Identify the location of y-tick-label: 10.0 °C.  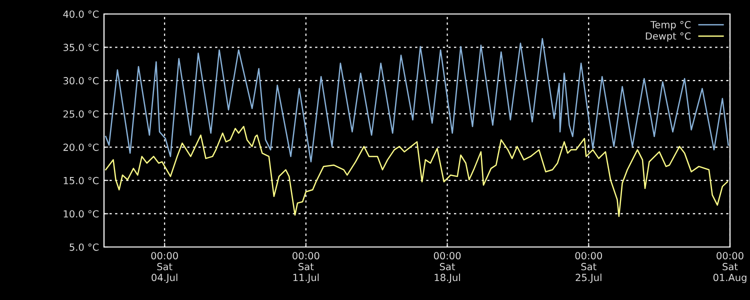
(81, 214).